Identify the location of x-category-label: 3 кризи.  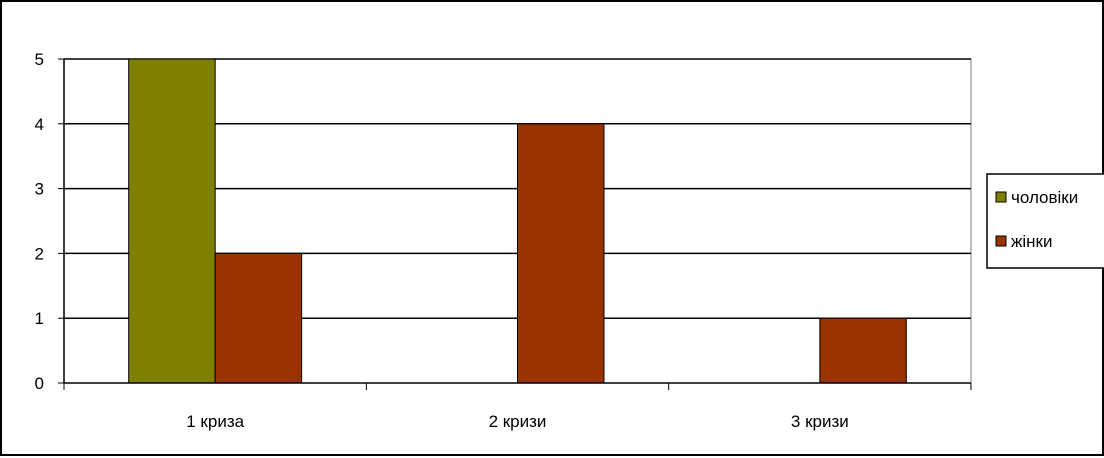
(820, 421).